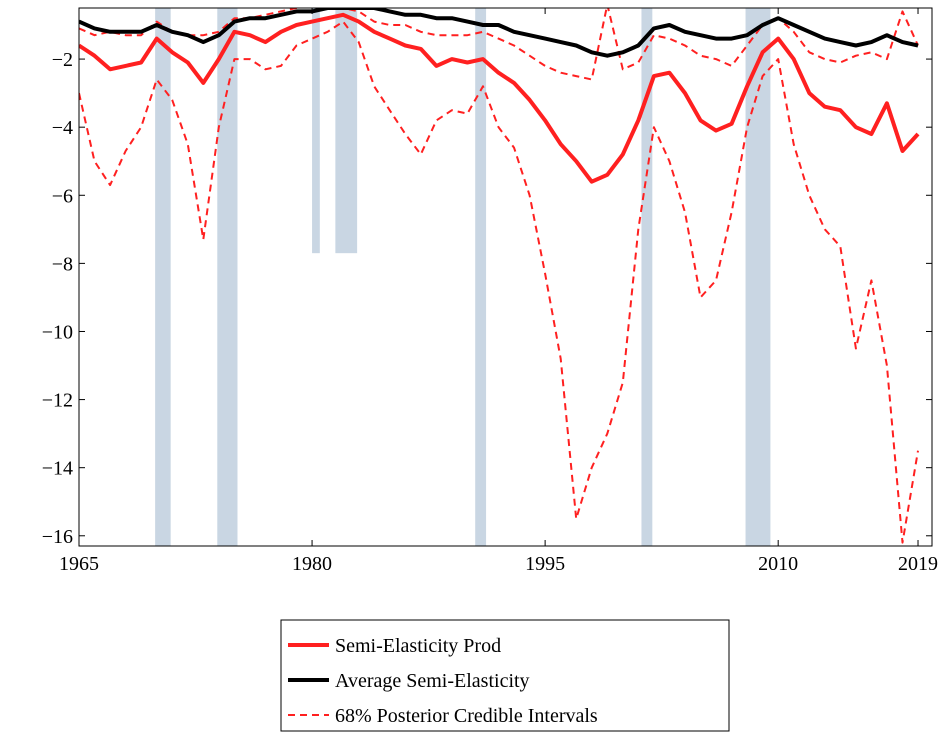 The image size is (951, 737). What do you see at coordinates (545, 564) in the screenshot?
I see `x-tick-label: 1995` at bounding box center [545, 564].